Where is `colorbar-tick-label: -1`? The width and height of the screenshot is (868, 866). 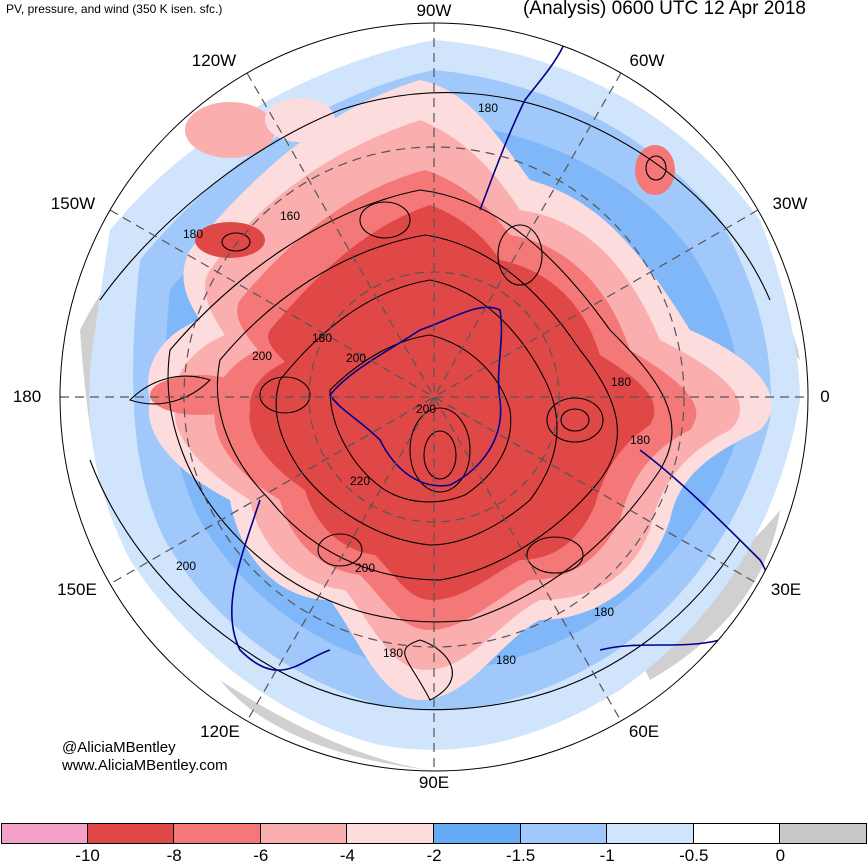 colorbar-tick-label: -1 is located at coordinates (607, 855).